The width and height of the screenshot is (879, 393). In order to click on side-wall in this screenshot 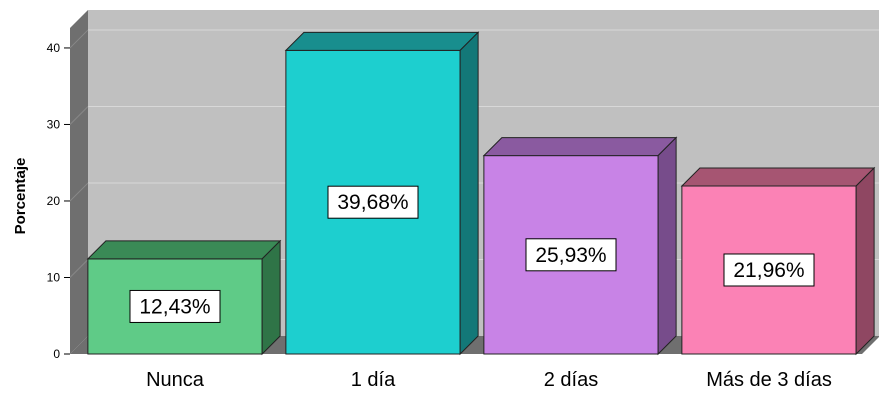, I will do `click(79, 182)`.